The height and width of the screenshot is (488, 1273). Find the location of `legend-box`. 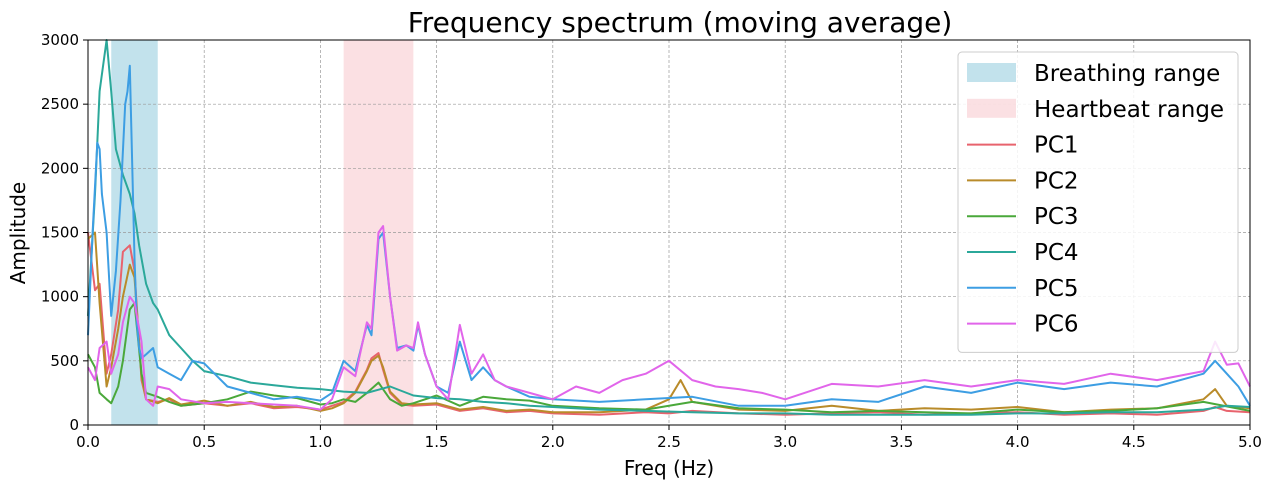

legend-box is located at coordinates (1098, 202).